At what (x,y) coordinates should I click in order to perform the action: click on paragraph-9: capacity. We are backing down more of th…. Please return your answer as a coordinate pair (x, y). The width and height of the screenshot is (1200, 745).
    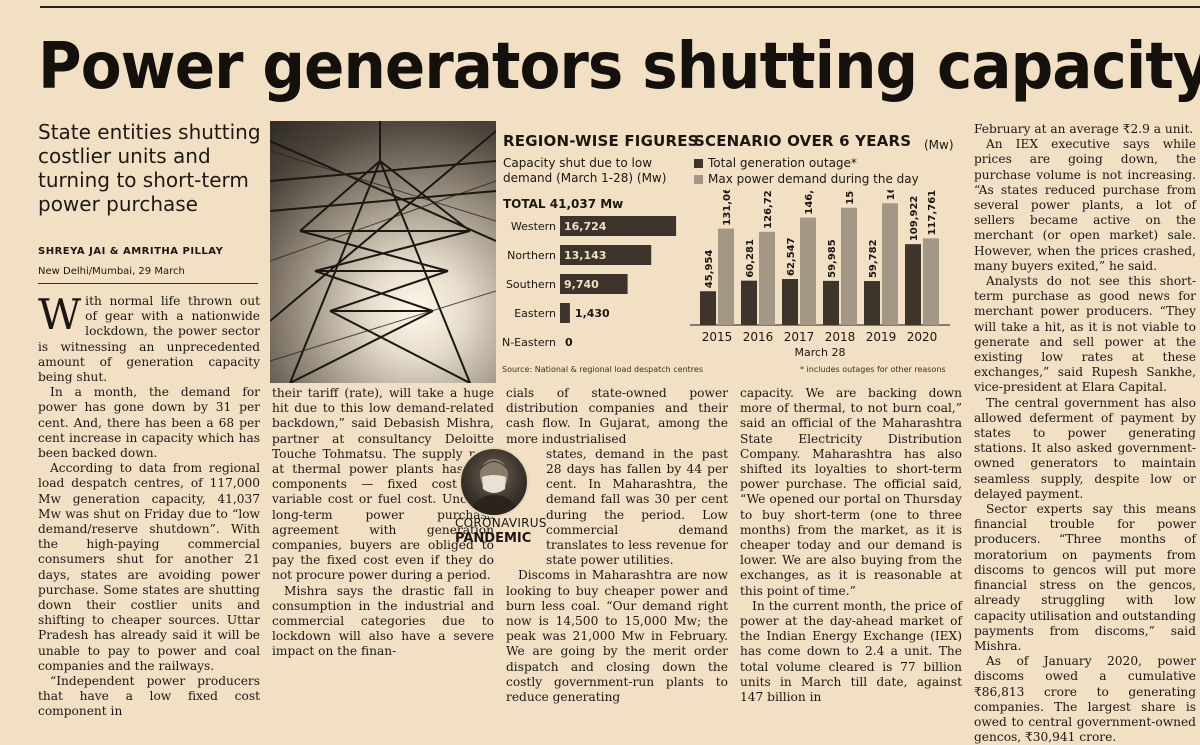
    Looking at the image, I should click on (851, 492).